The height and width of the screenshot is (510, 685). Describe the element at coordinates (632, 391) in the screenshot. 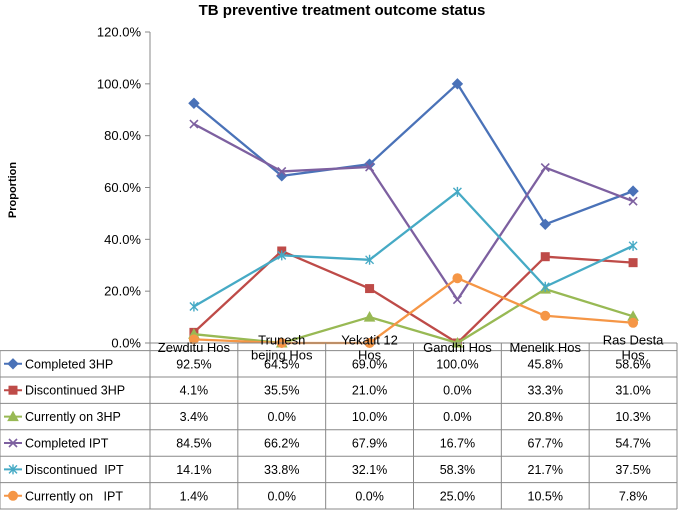

I see `table-cell: 31.0%` at that location.